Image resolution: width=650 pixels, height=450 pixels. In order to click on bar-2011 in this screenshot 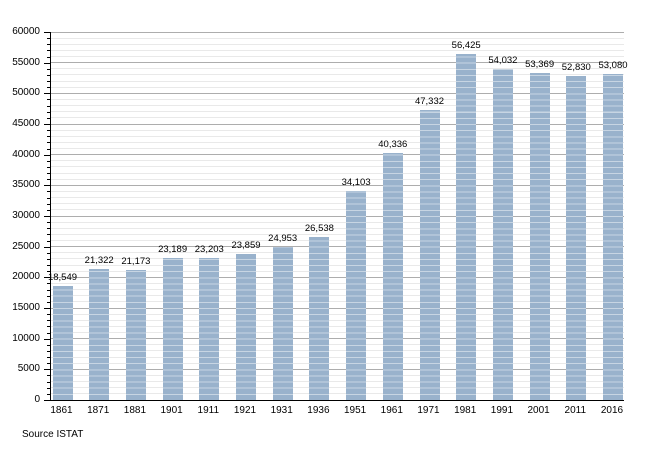, I will do `click(576, 237)`.